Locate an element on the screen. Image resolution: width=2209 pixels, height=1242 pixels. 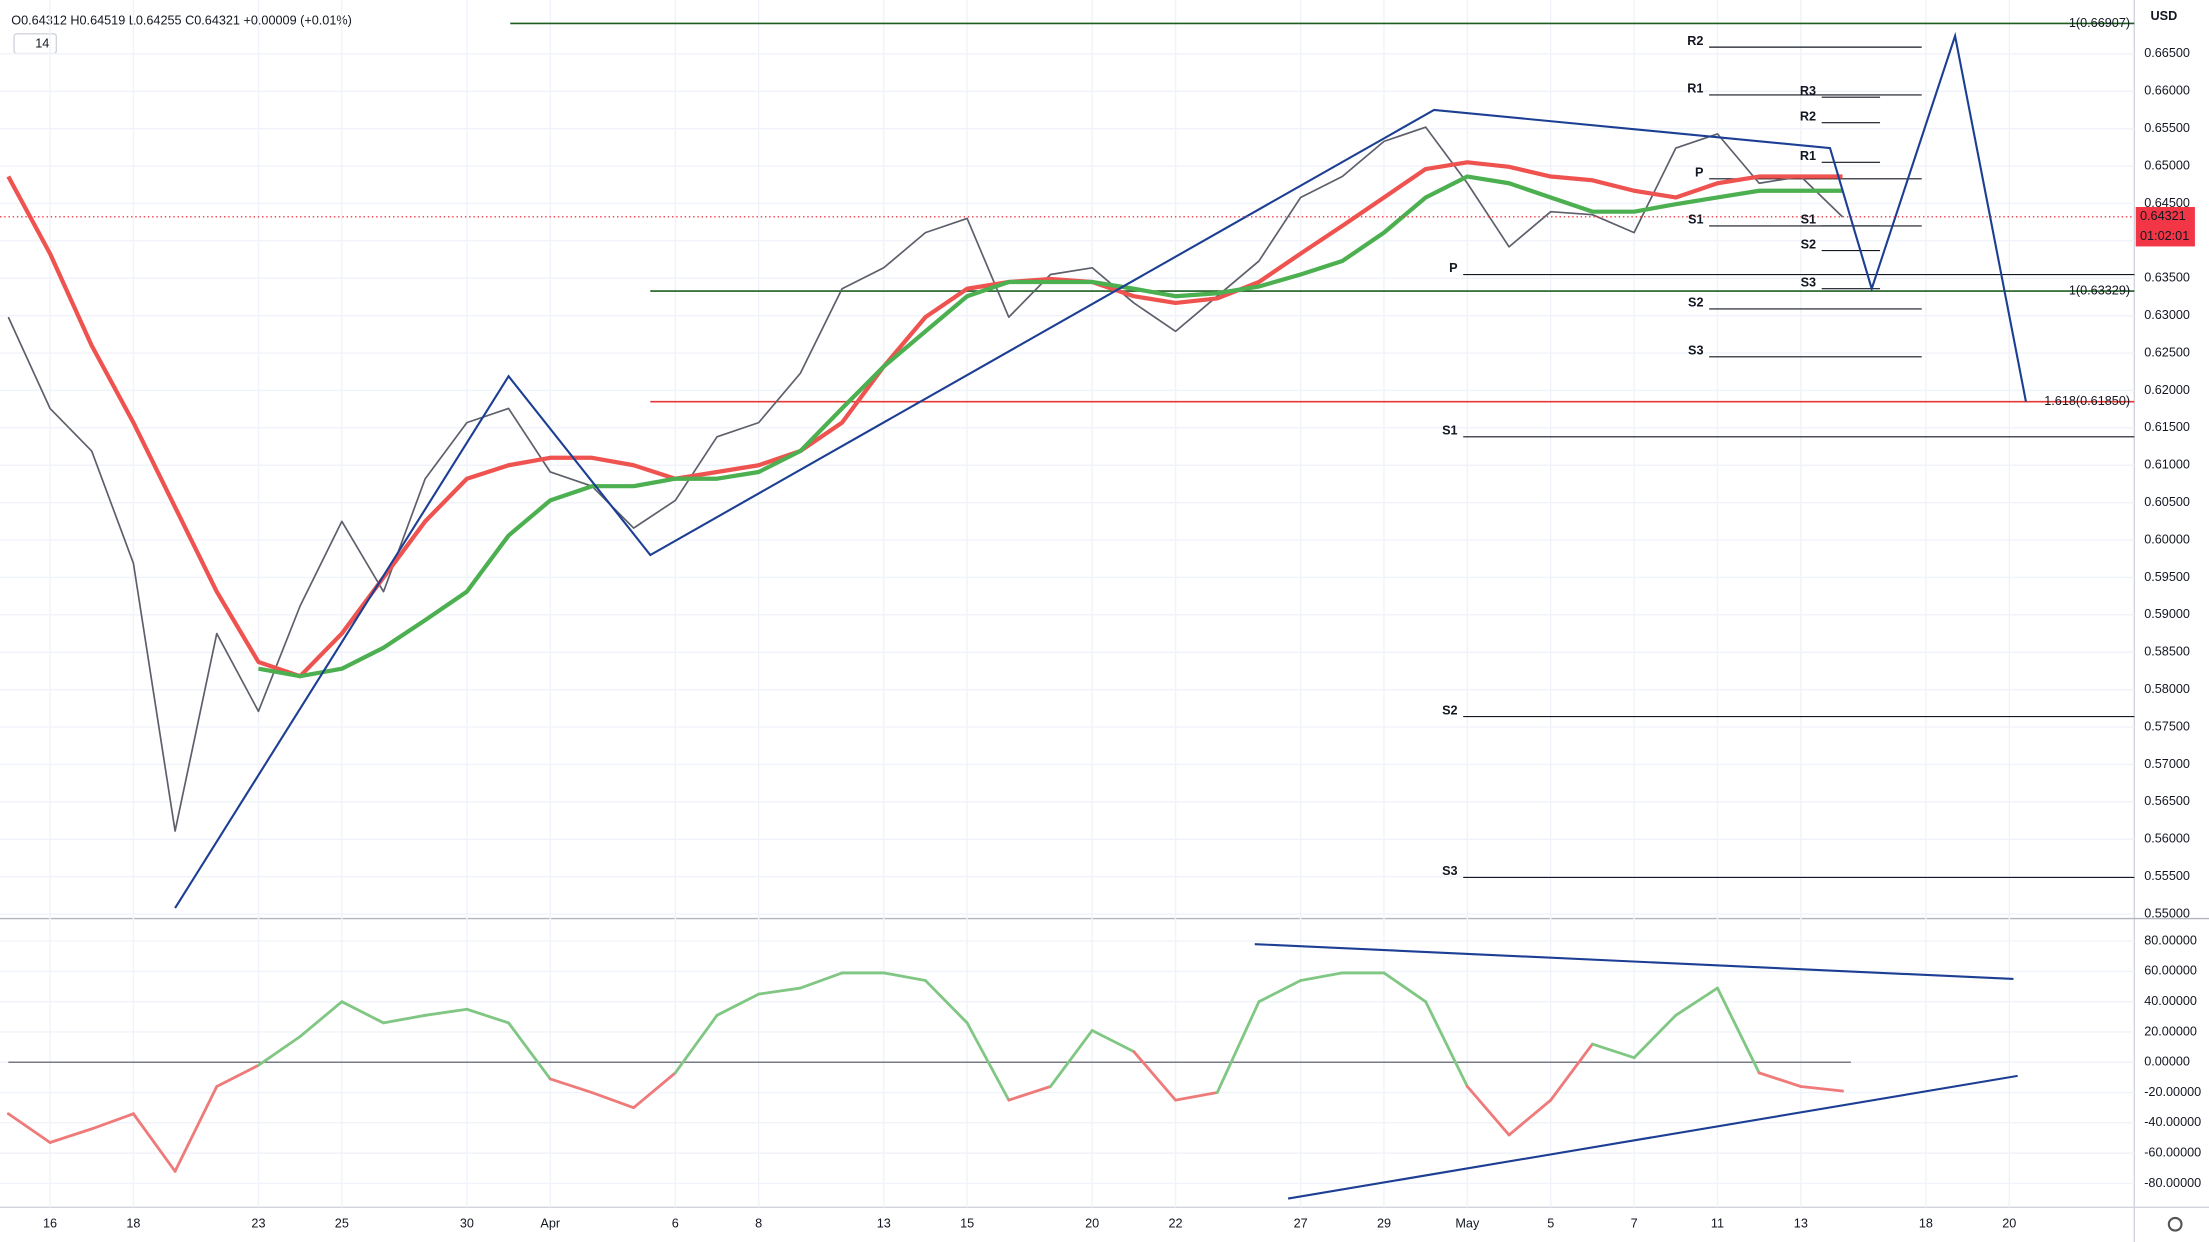
y-tick-label: 0.57500 is located at coordinates (2167, 726).